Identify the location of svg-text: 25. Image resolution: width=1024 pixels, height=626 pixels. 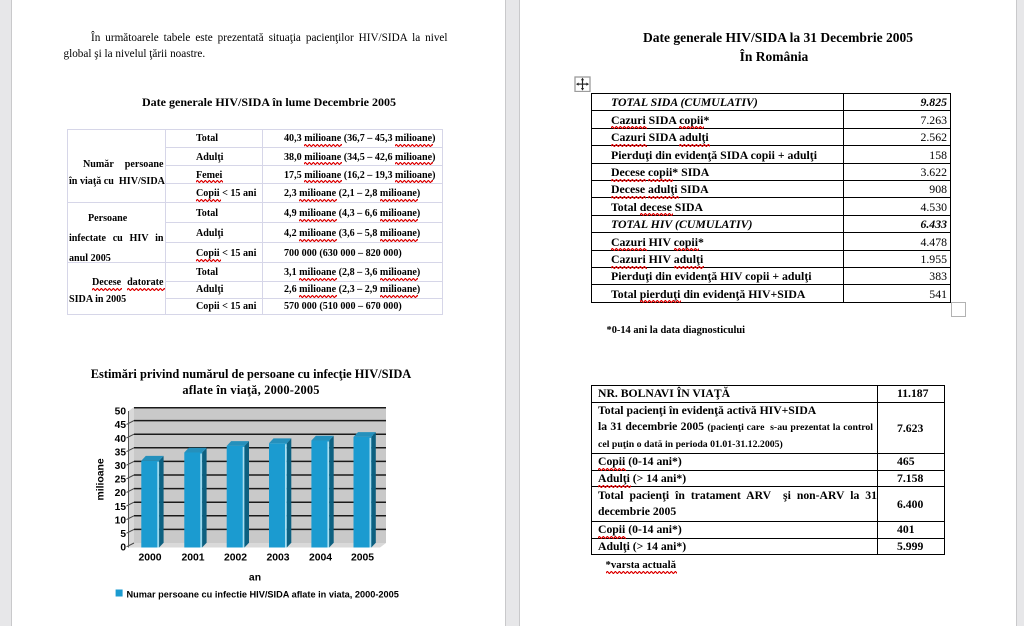
(121, 480).